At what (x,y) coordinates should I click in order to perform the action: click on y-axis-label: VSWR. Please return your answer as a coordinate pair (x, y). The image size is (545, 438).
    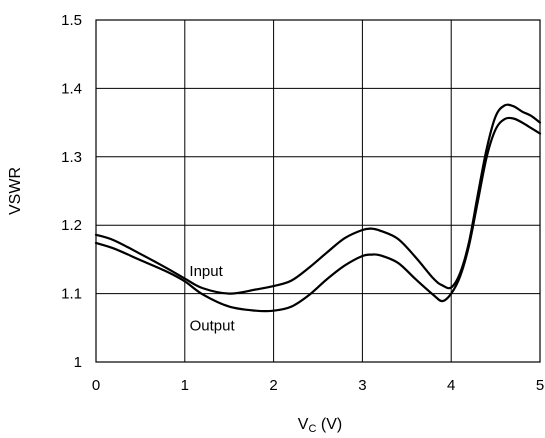
    Looking at the image, I should click on (15, 191).